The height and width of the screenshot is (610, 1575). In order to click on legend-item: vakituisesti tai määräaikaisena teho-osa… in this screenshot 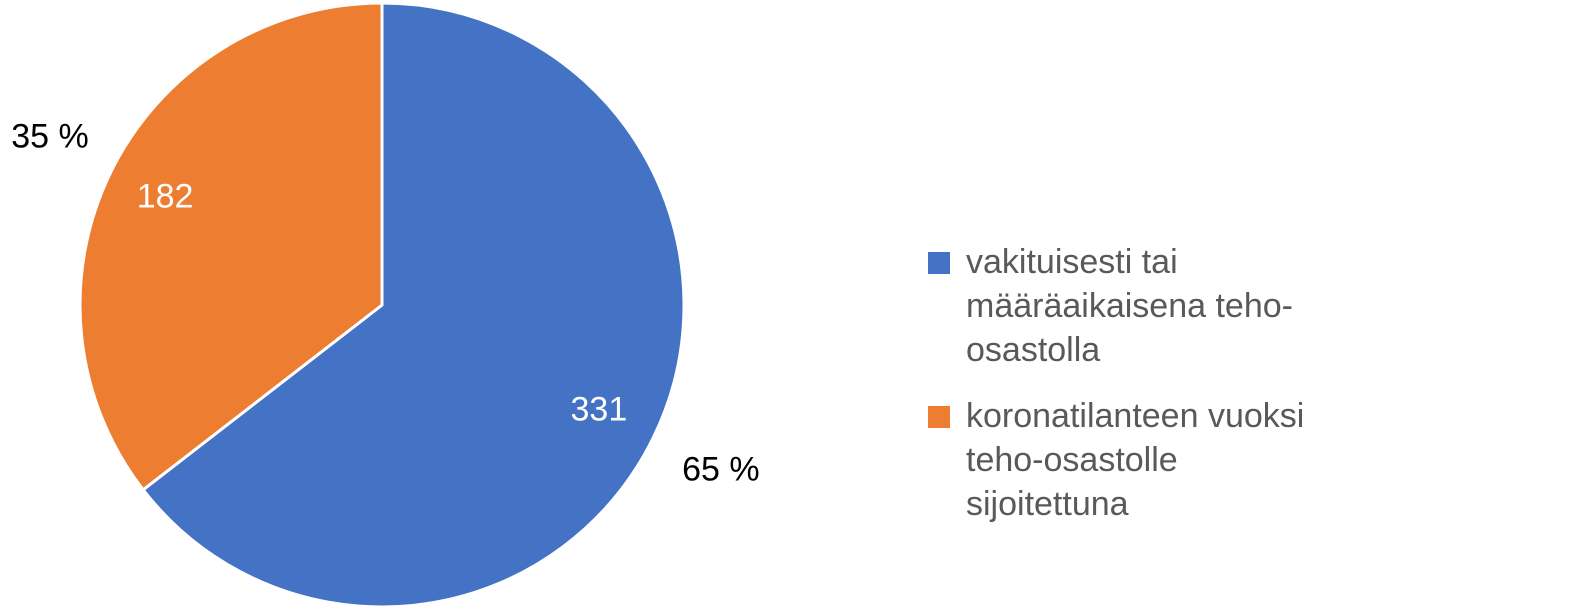, I will do `click(1123, 306)`.